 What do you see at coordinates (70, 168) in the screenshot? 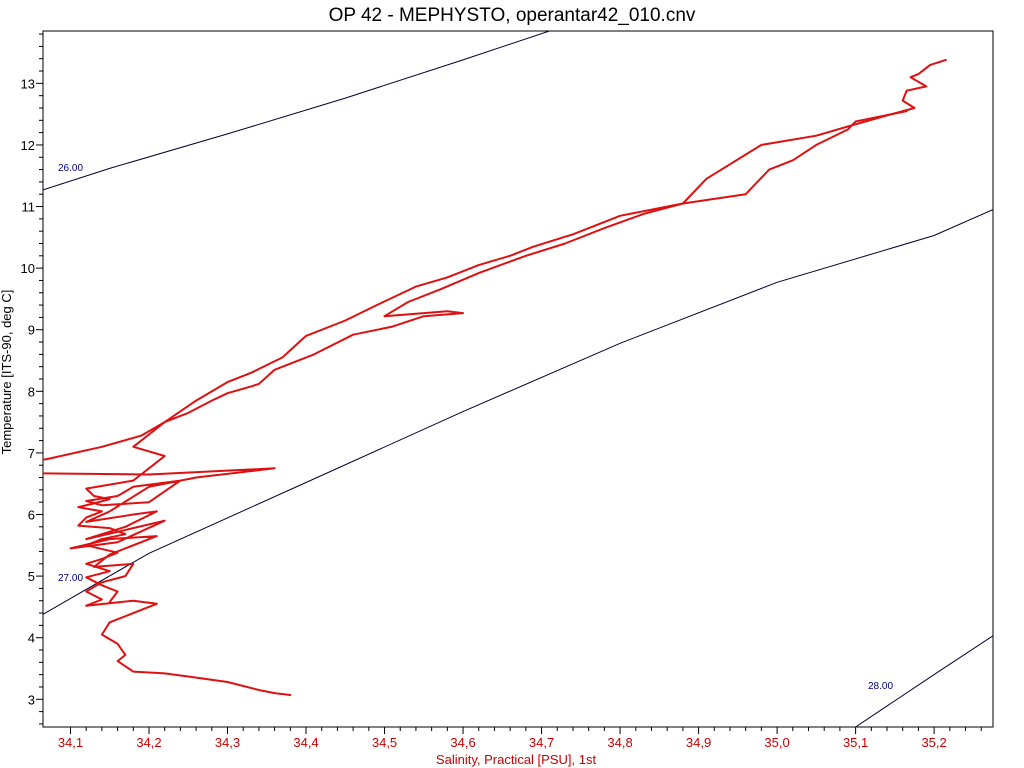
I see `isopycnal-label: 26.00` at bounding box center [70, 168].